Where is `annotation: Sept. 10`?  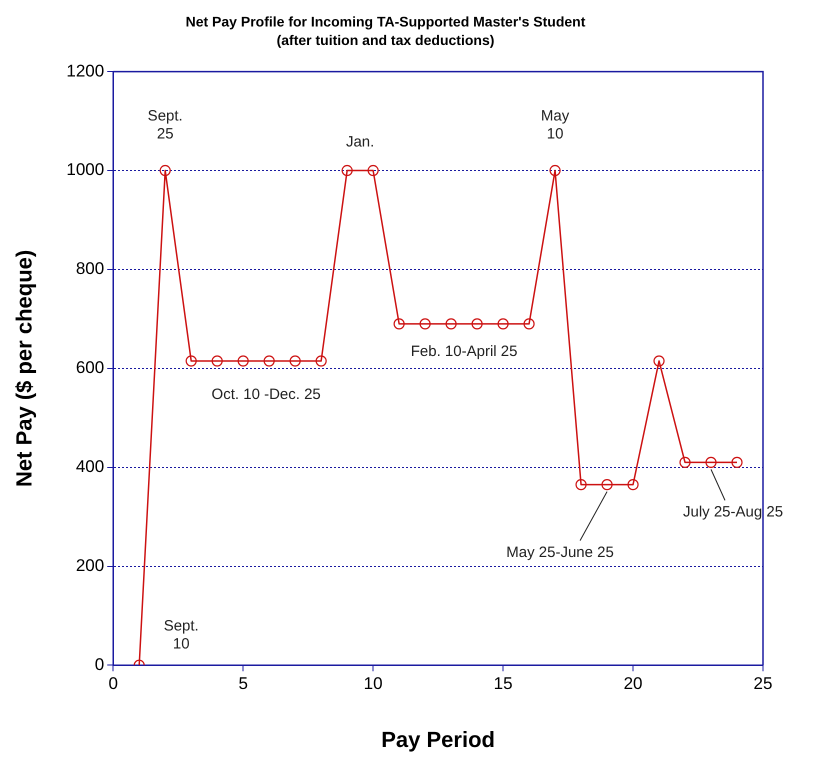
annotation: Sept. 10 is located at coordinates (181, 634).